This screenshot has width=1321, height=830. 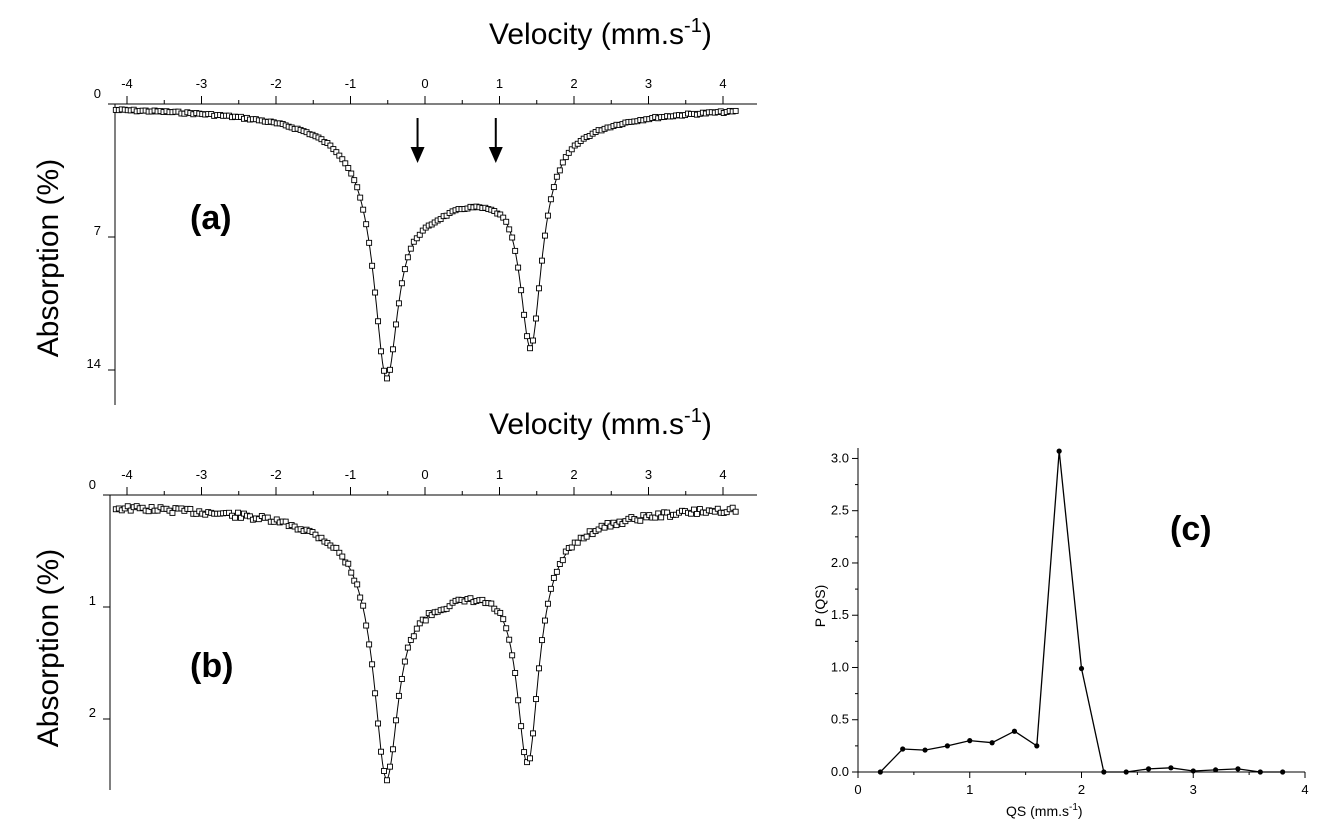 What do you see at coordinates (276, 474) in the screenshot?
I see `velocity-tick-label: -2` at bounding box center [276, 474].